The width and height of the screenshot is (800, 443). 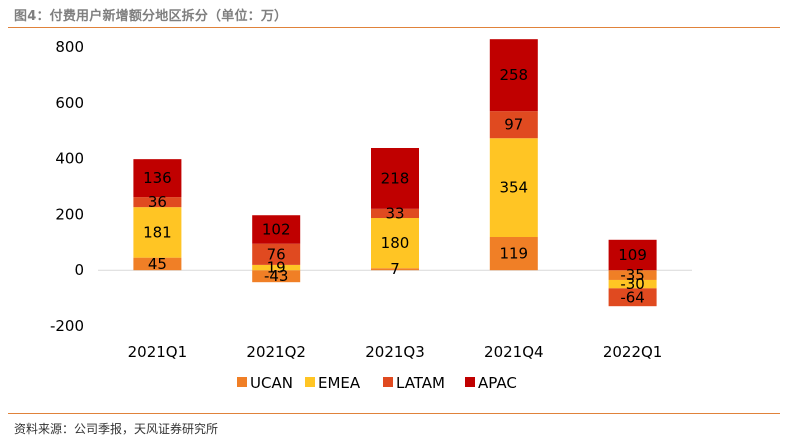 I want to click on bar-latam-2021q3, so click(x=395, y=213).